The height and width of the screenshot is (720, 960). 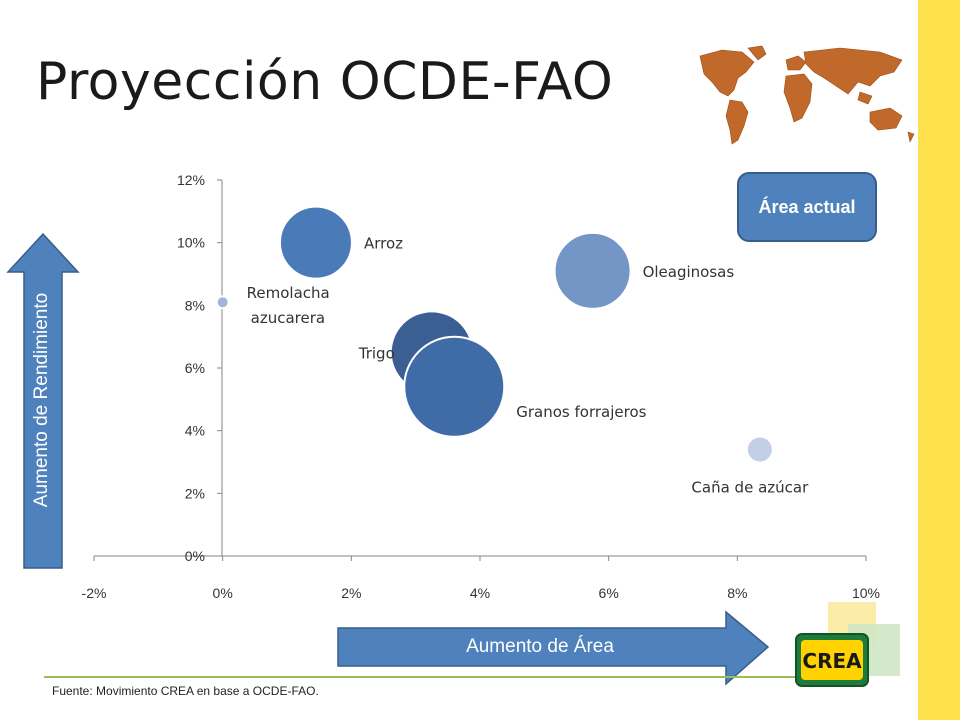 What do you see at coordinates (866, 593) in the screenshot?
I see `x-tick-label: 10%` at bounding box center [866, 593].